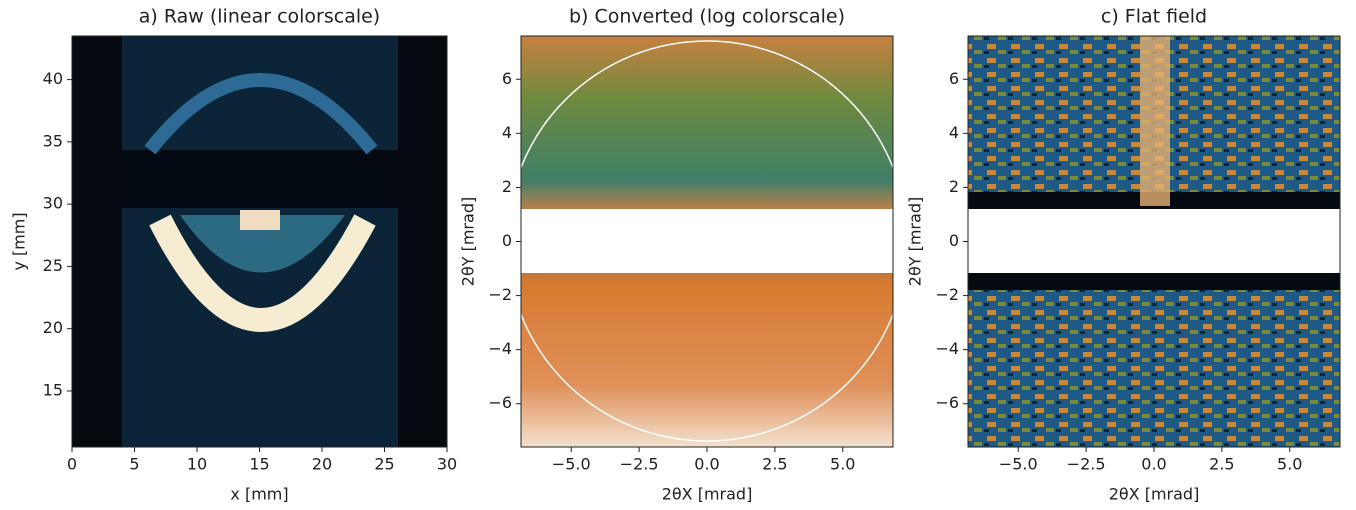 The width and height of the screenshot is (1356, 510). I want to click on y-tick-label: 20, so click(53, 327).